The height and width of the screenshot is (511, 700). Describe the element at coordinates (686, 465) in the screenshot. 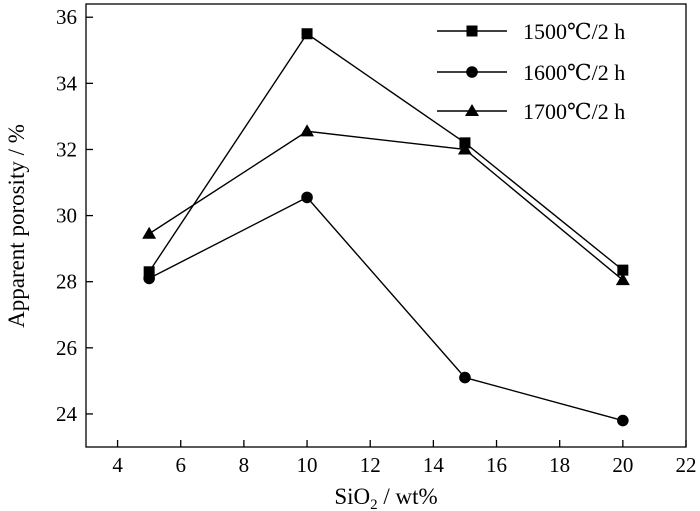

I see `x-tick-label: 22` at that location.